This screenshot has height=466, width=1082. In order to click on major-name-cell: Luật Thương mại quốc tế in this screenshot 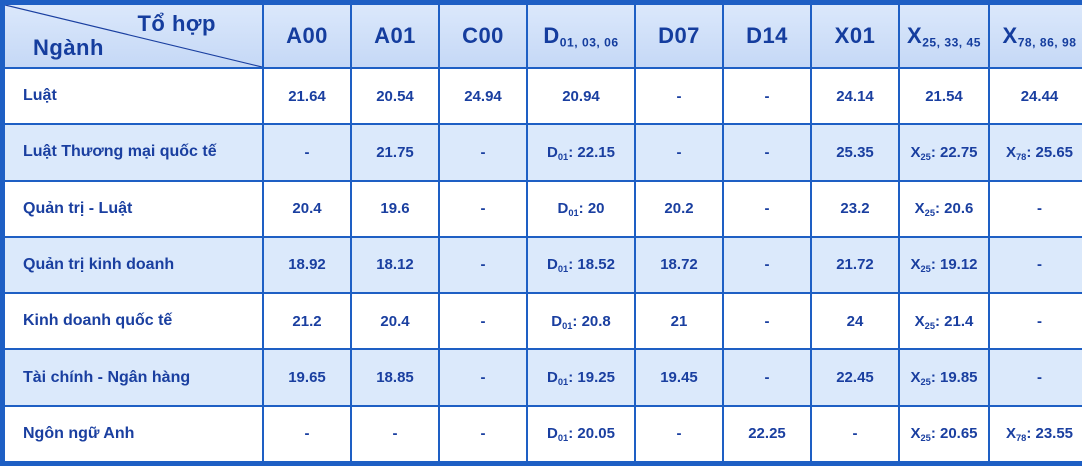, I will do `click(133, 152)`.